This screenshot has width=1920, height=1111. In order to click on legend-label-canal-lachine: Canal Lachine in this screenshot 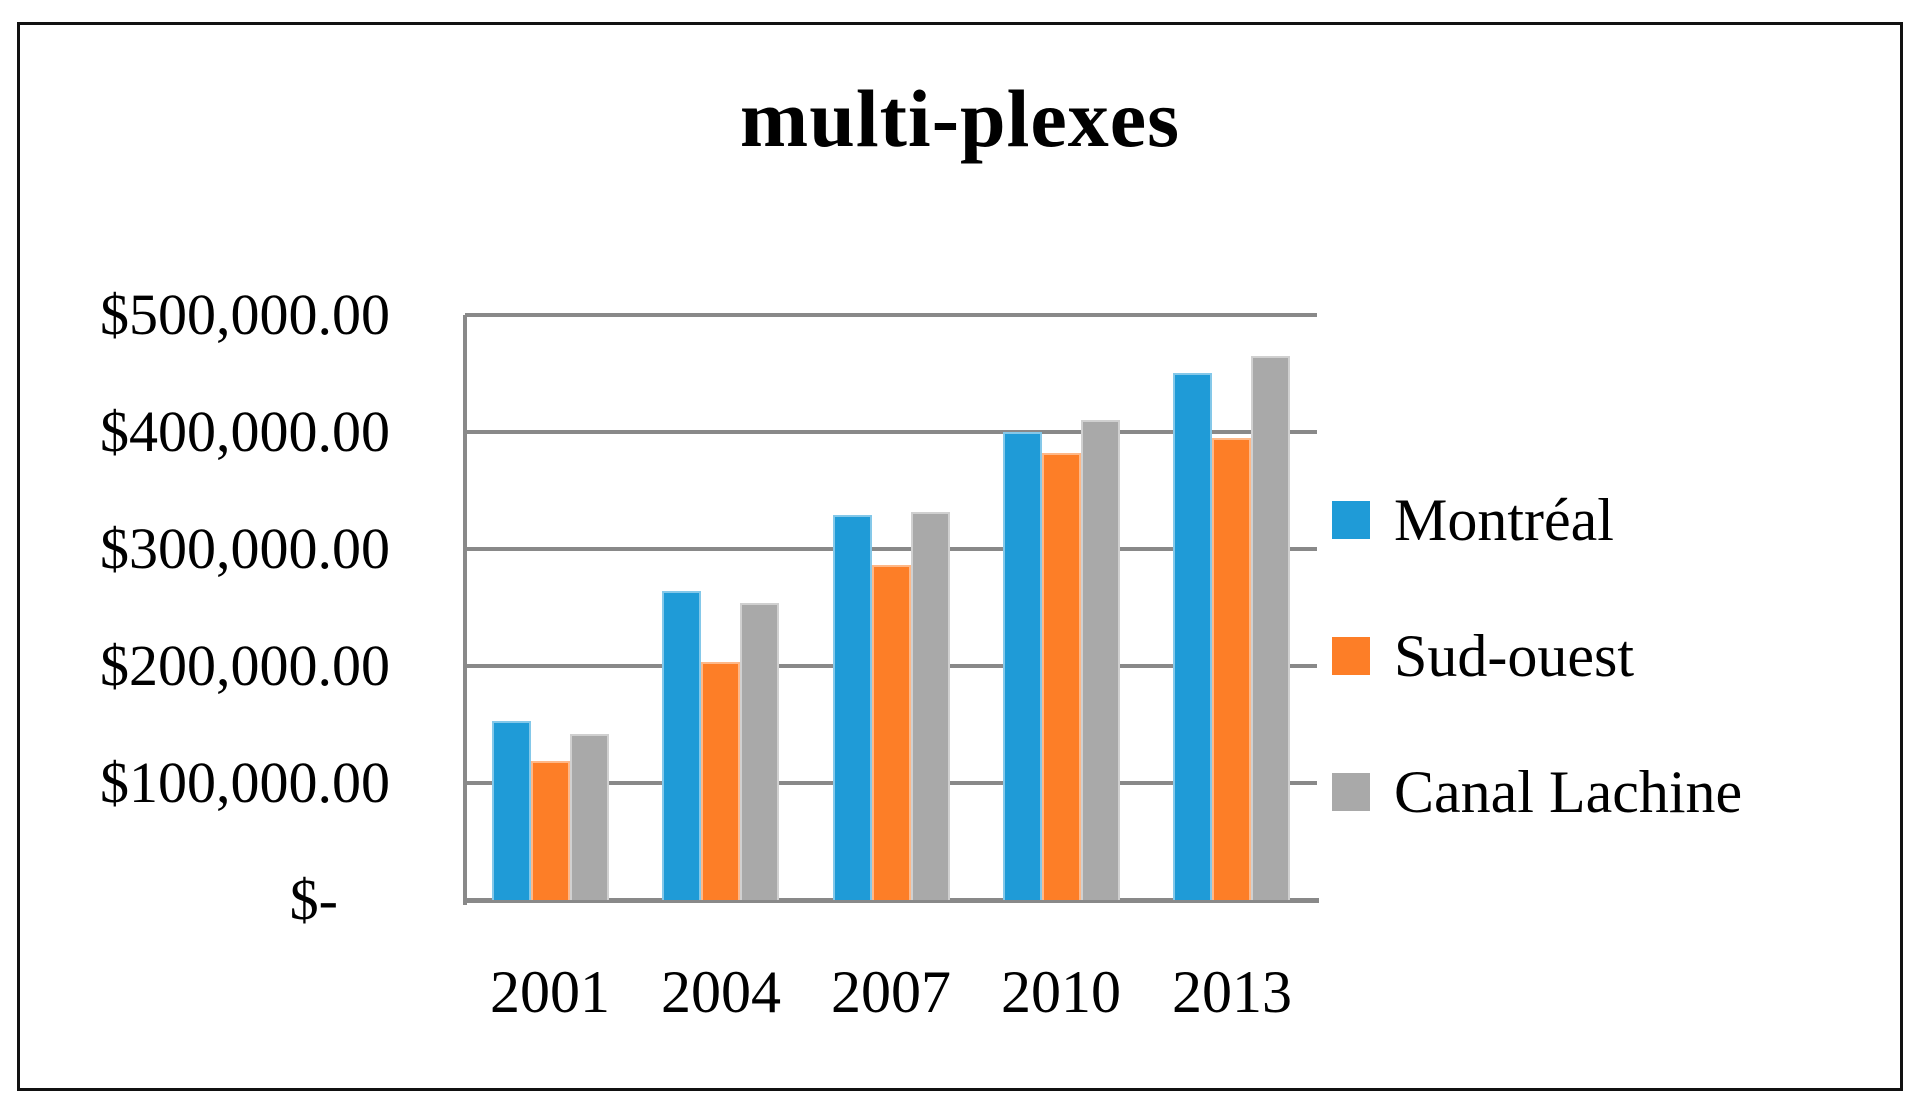, I will do `click(1568, 792)`.